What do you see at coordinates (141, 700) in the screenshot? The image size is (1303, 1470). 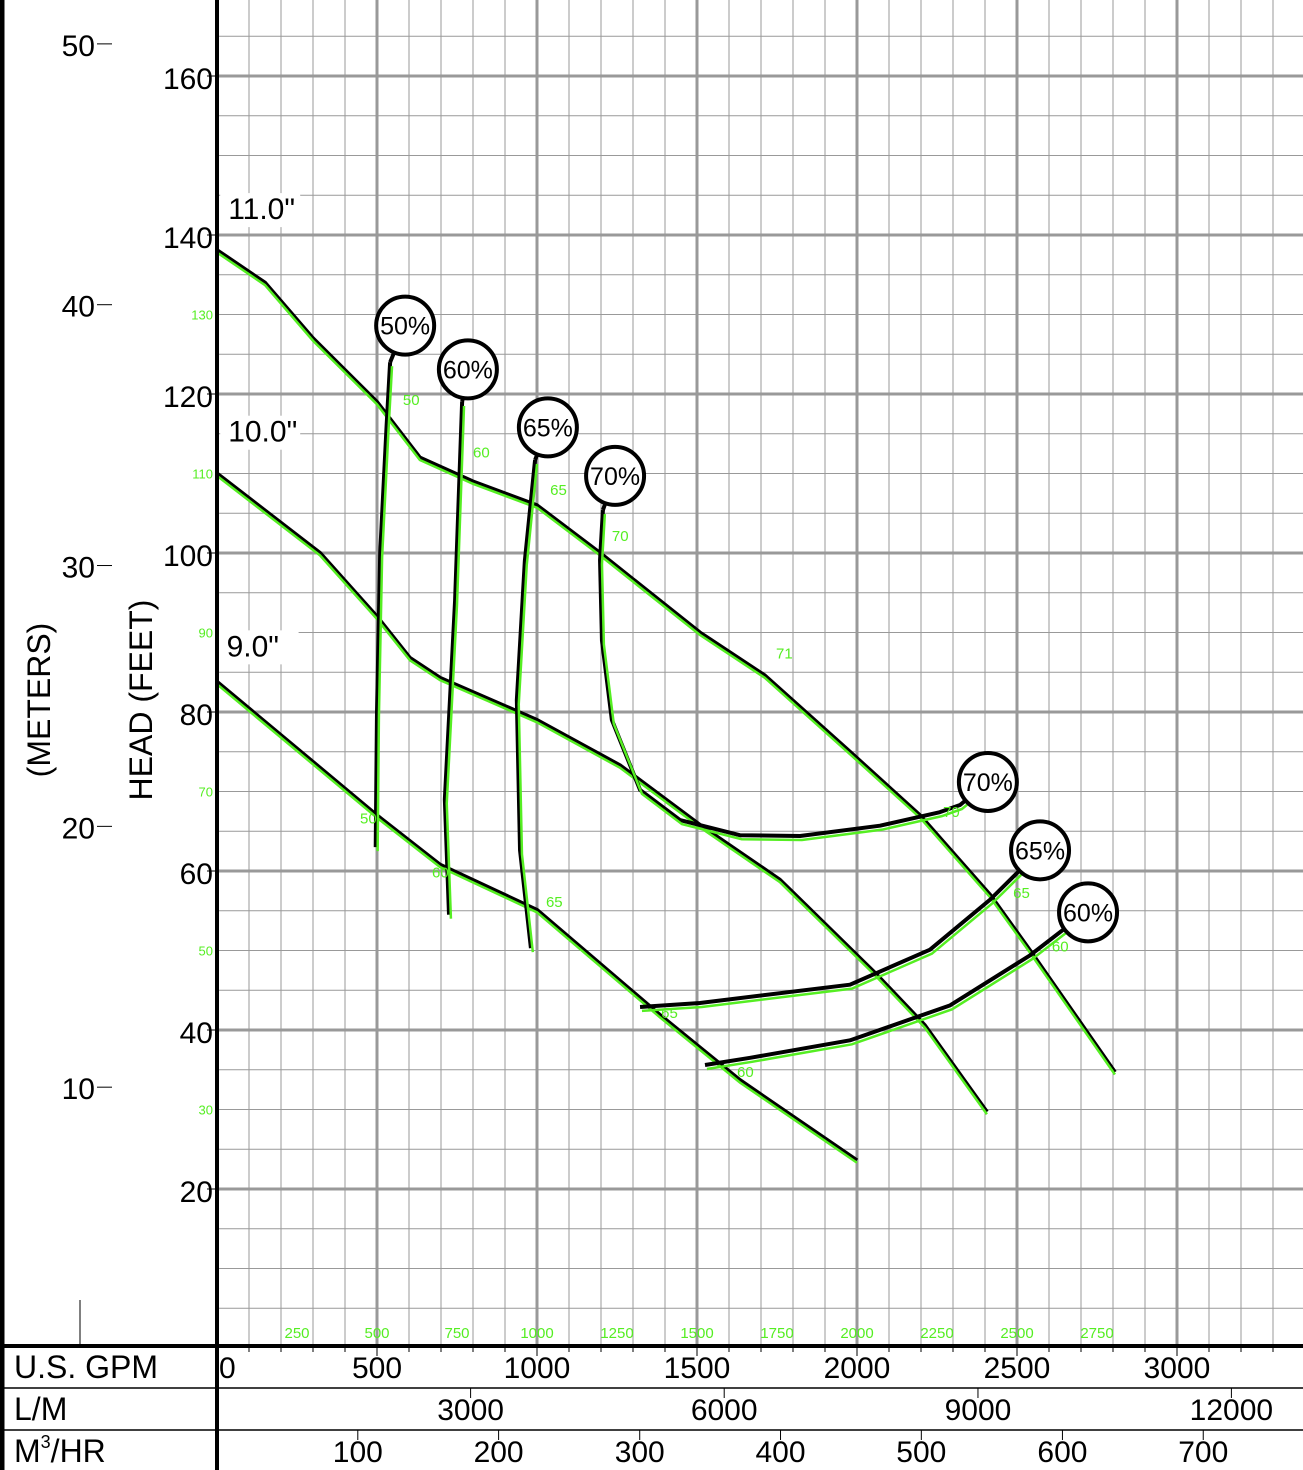 I see `y-axis-label-feet: HEAD (FEET)` at bounding box center [141, 700].